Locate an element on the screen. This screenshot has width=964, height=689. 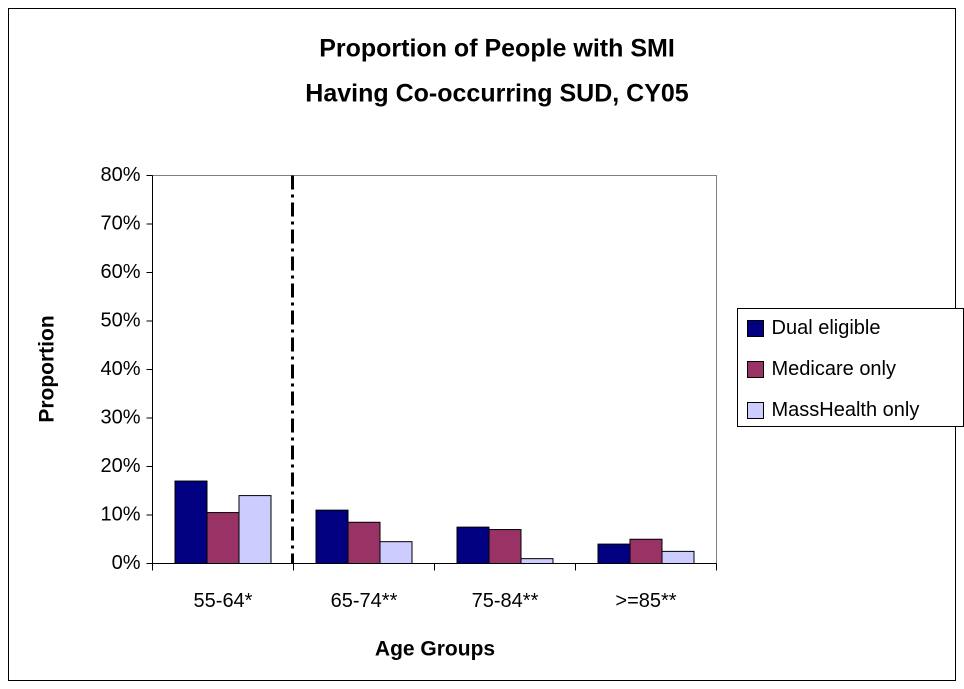
legend-label: Medicare only is located at coordinates (834, 369).